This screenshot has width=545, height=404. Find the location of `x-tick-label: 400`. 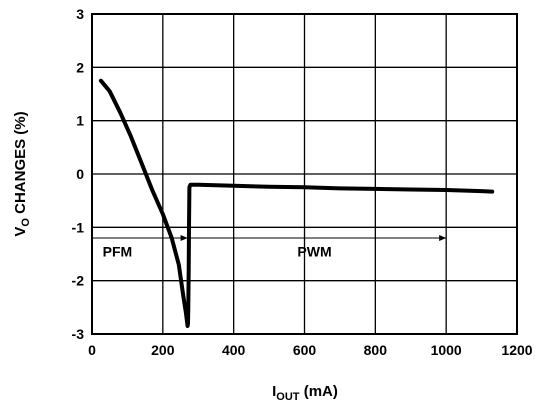

x-tick-label: 400 is located at coordinates (234, 350).